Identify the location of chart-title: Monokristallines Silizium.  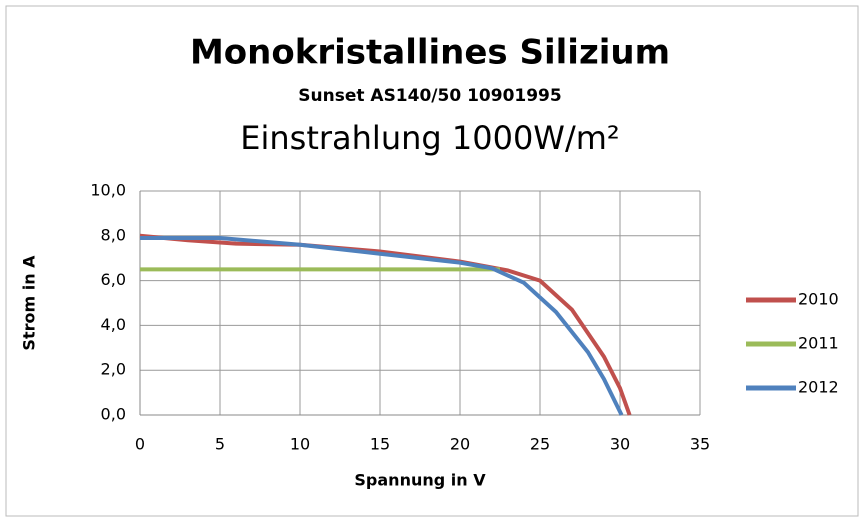
(430, 53).